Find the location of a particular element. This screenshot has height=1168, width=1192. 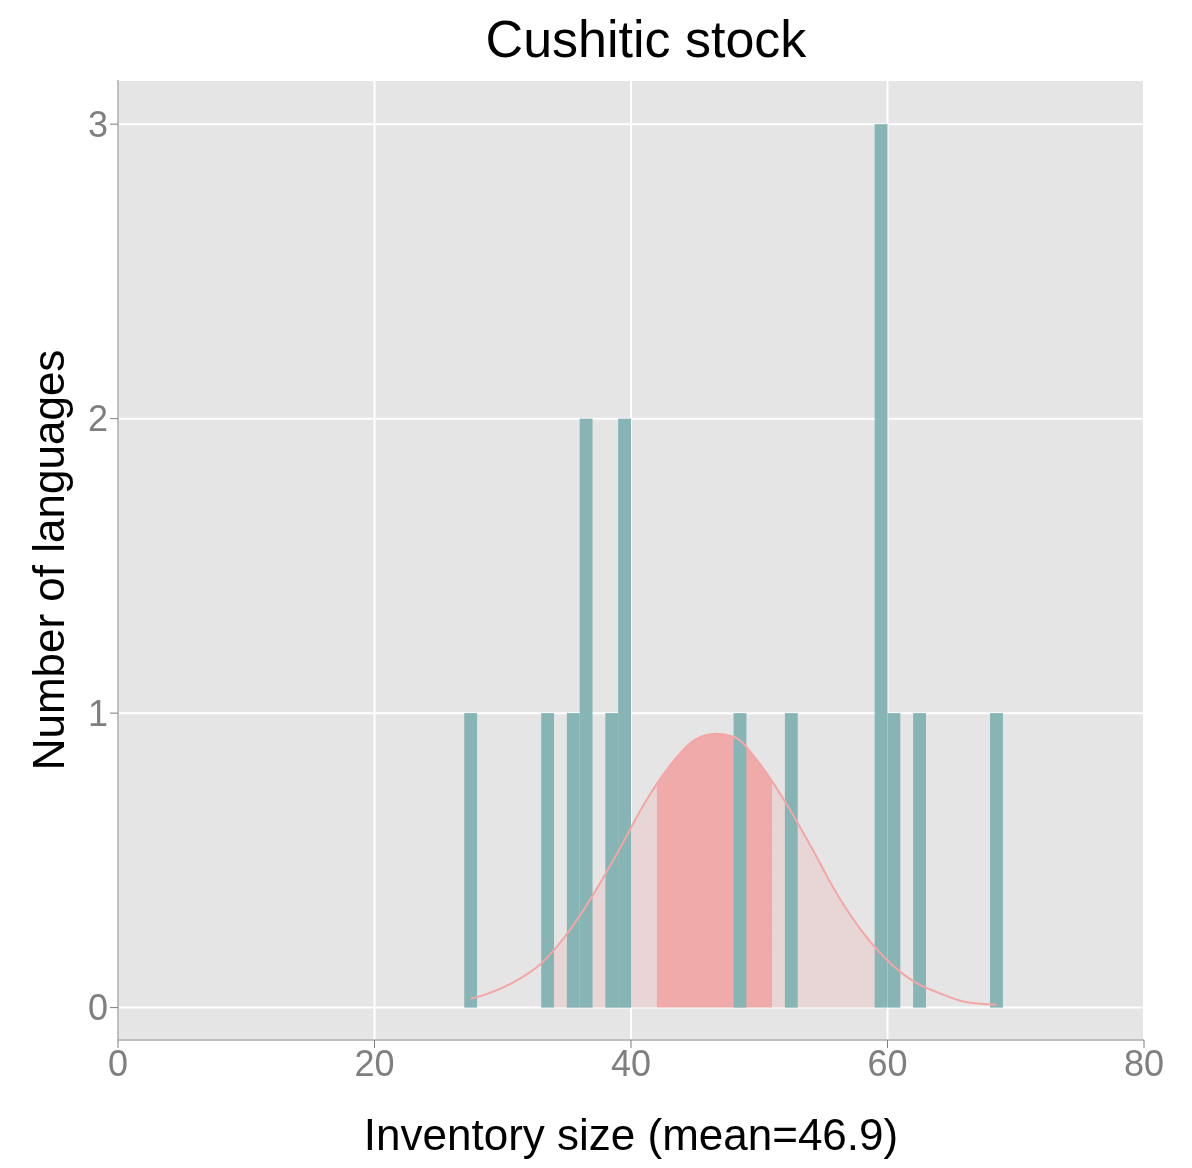

x-axis-title: Inventory size (mean=46.9) is located at coordinates (631, 1134).